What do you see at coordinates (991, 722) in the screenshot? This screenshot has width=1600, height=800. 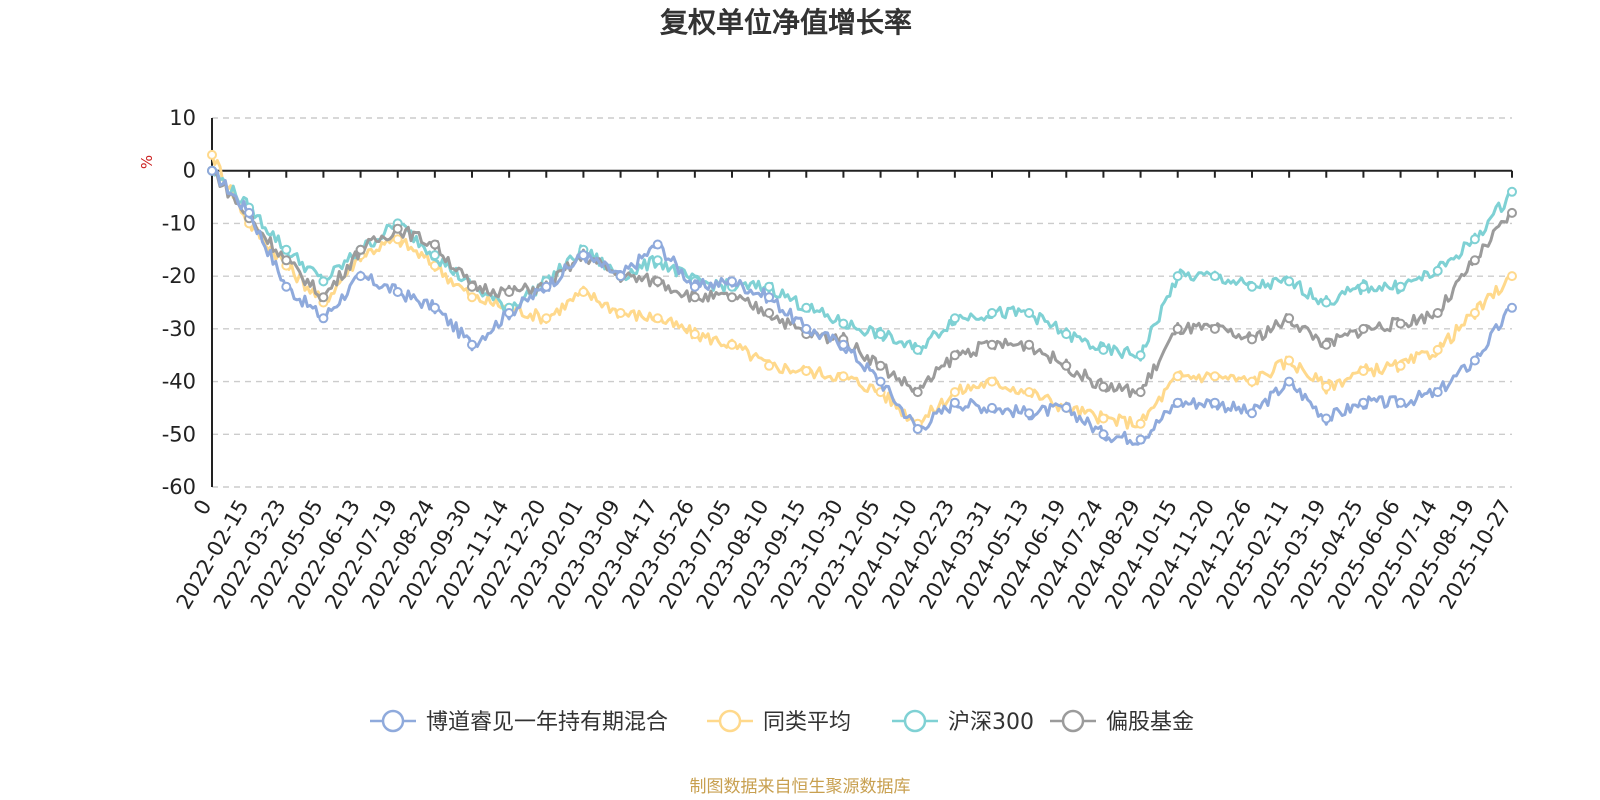 I see `legend-label: 沪深300` at bounding box center [991, 722].